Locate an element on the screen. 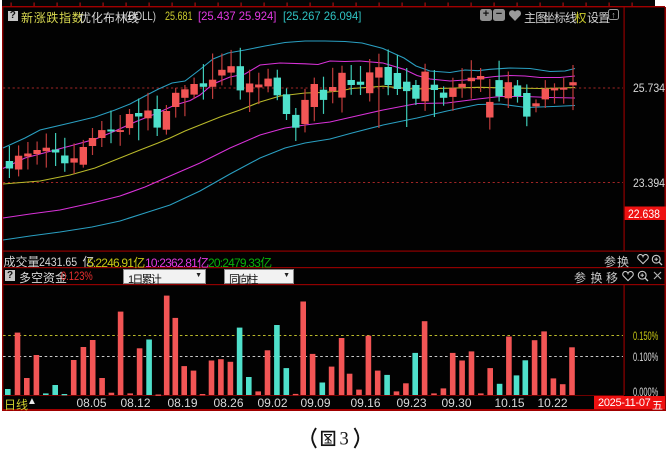 This screenshot has height=458, width=671. svg-text: 3 is located at coordinates (344, 440).